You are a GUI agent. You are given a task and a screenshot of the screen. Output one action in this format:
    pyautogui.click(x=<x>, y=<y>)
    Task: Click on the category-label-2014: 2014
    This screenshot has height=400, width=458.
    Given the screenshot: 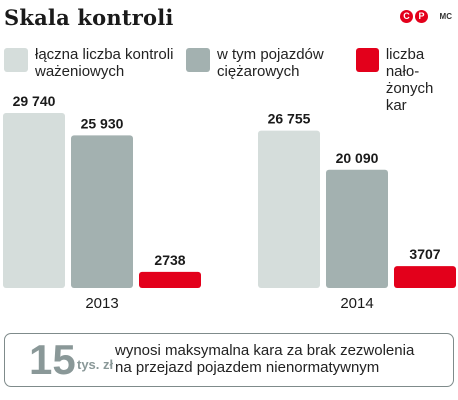 What is the action you would take?
    pyautogui.click(x=356, y=303)
    